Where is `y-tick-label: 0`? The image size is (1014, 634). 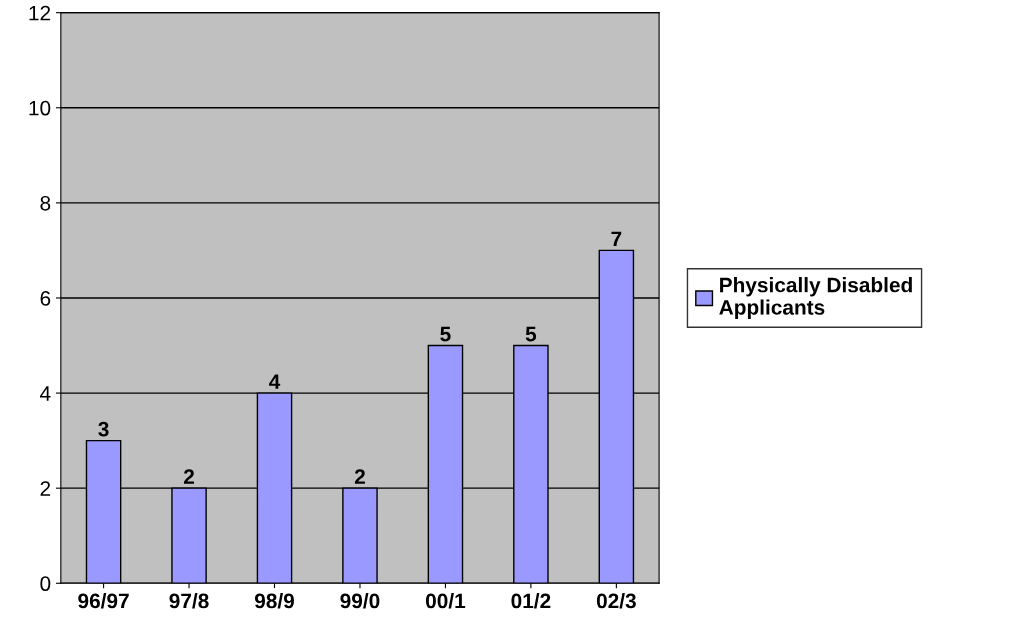 y-tick-label: 0 is located at coordinates (45, 584).